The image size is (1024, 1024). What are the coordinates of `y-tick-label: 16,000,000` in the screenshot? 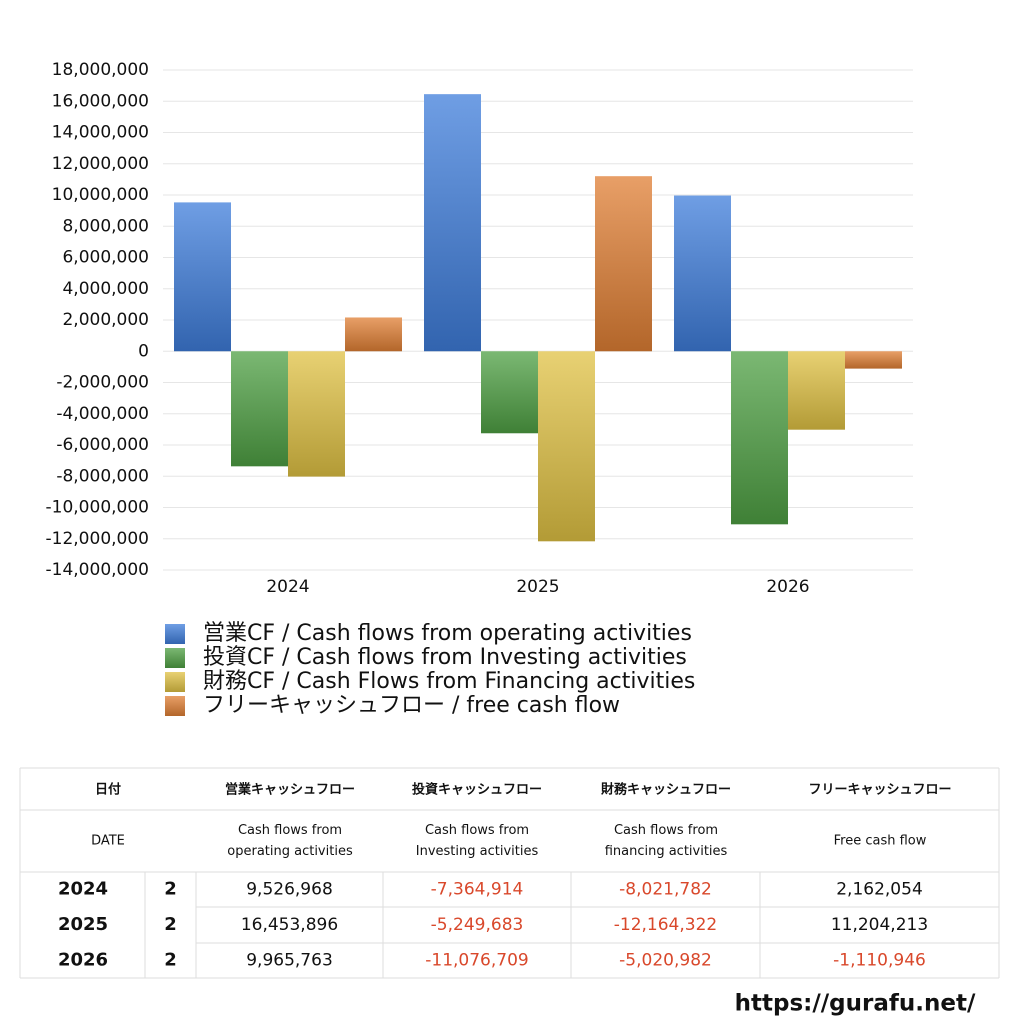 It's located at (100, 101).